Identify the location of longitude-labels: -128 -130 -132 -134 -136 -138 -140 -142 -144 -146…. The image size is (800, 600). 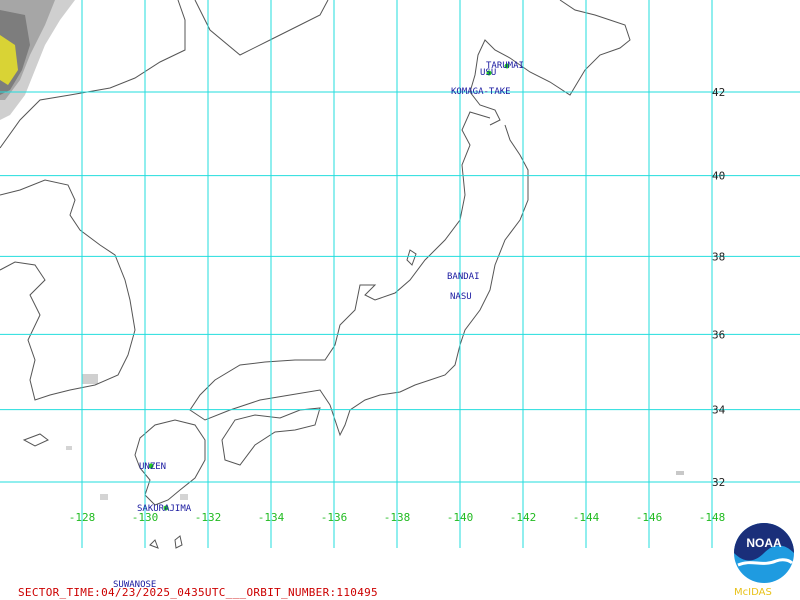
(397, 517).